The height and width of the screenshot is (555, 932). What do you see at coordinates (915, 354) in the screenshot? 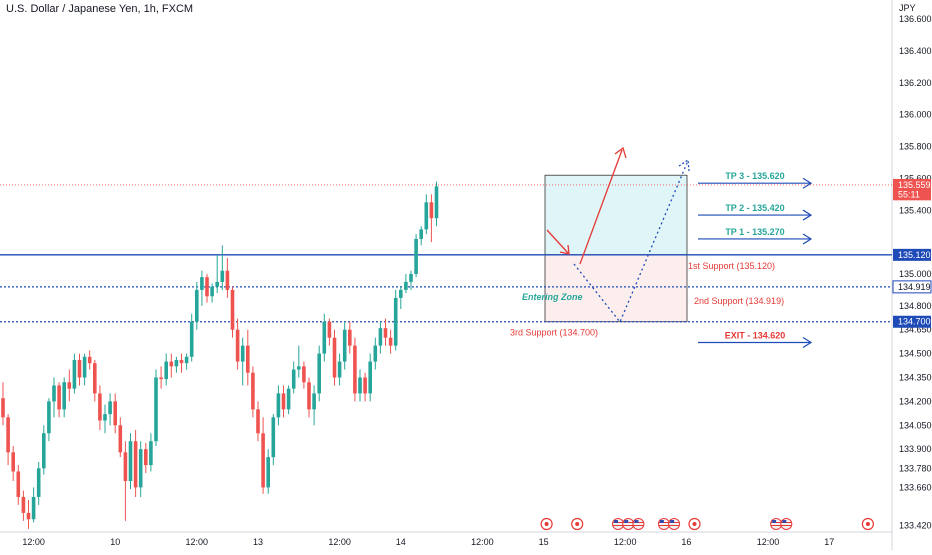
I see `y-tick-label: 134.500` at bounding box center [915, 354].